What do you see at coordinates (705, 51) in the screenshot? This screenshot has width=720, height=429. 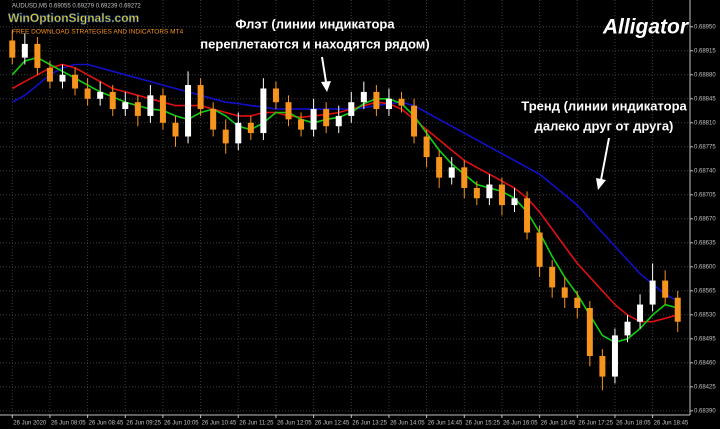 I see `y-tick-label: 0.68915` at bounding box center [705, 51].